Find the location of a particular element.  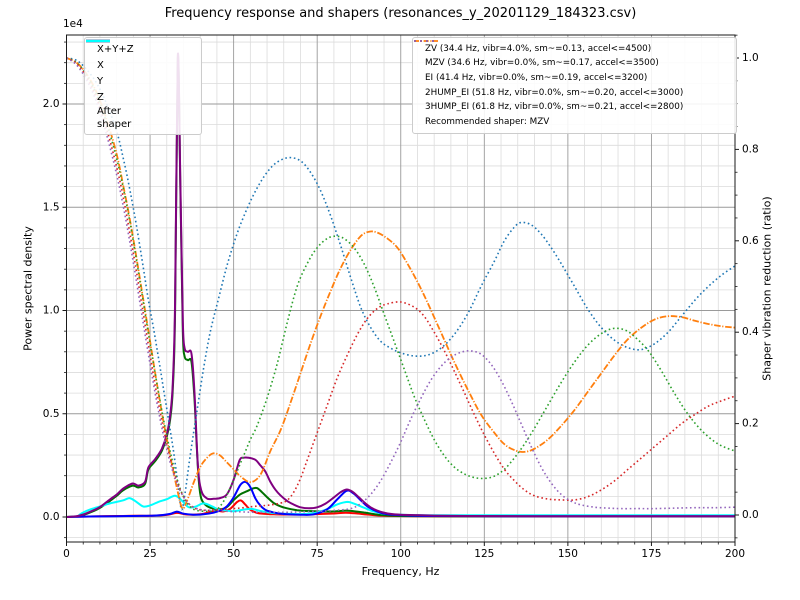

legend-item-label: Y is located at coordinates (100, 81).